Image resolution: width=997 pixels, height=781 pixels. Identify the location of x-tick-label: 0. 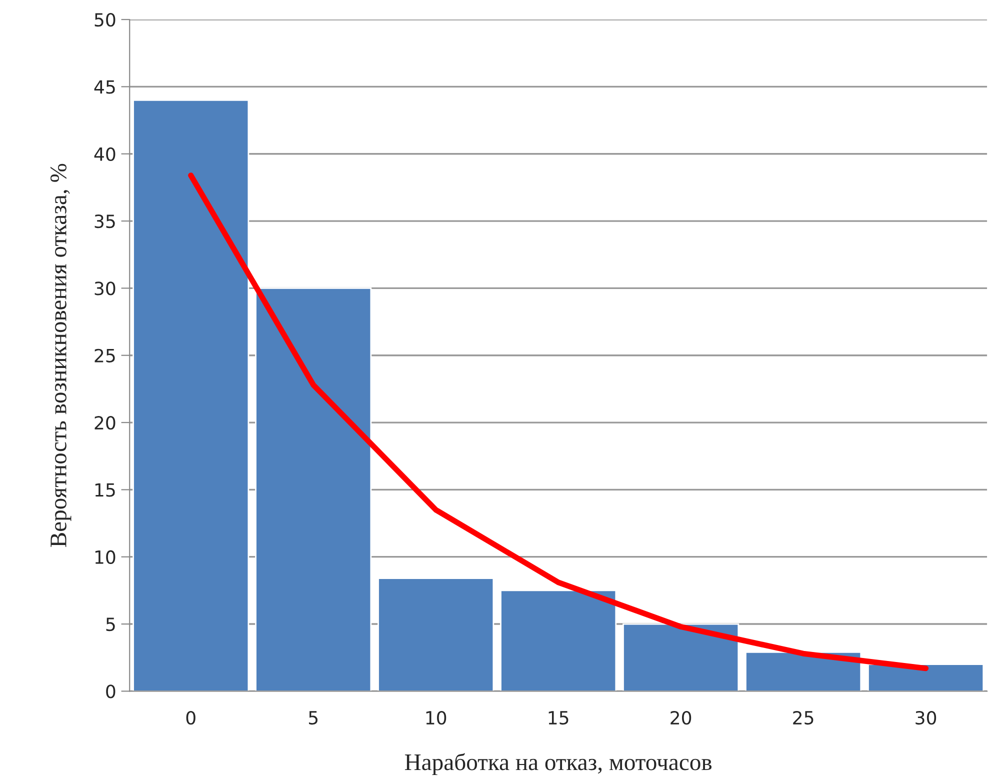
(191, 717).